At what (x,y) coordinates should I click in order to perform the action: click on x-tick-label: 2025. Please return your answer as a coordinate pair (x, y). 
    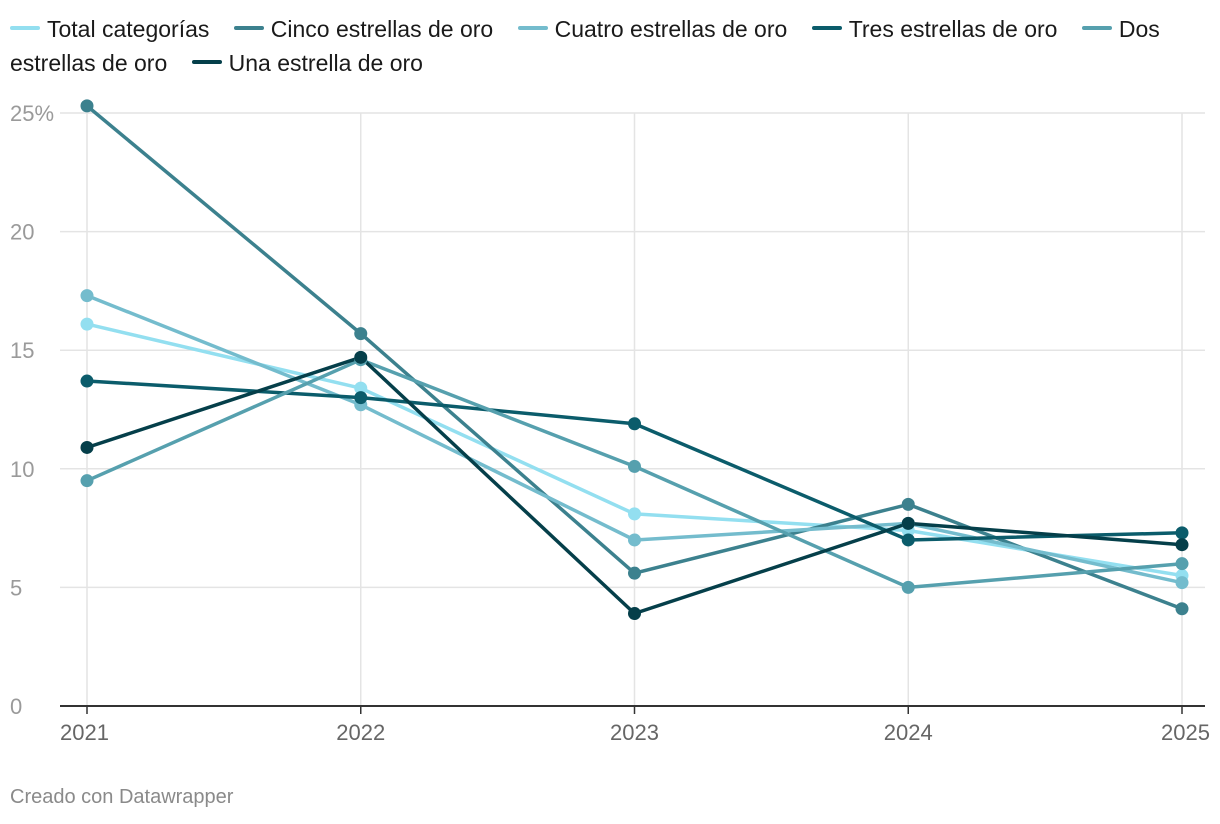
    Looking at the image, I should click on (1185, 732).